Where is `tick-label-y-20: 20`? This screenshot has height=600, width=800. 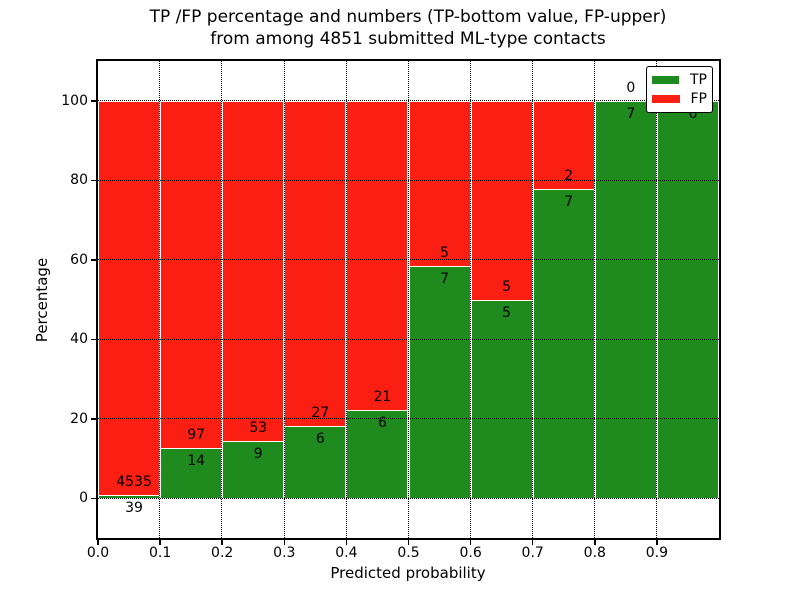
tick-label-y-20: 20 is located at coordinates (79, 418).